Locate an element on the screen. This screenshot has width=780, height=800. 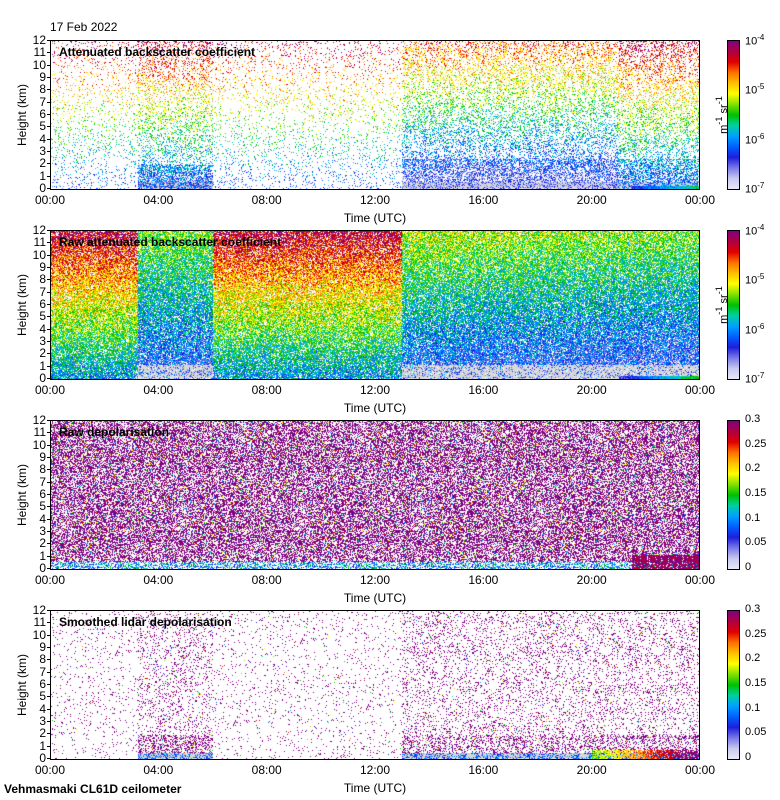
x-tick-label: 12:00 is located at coordinates (375, 200).